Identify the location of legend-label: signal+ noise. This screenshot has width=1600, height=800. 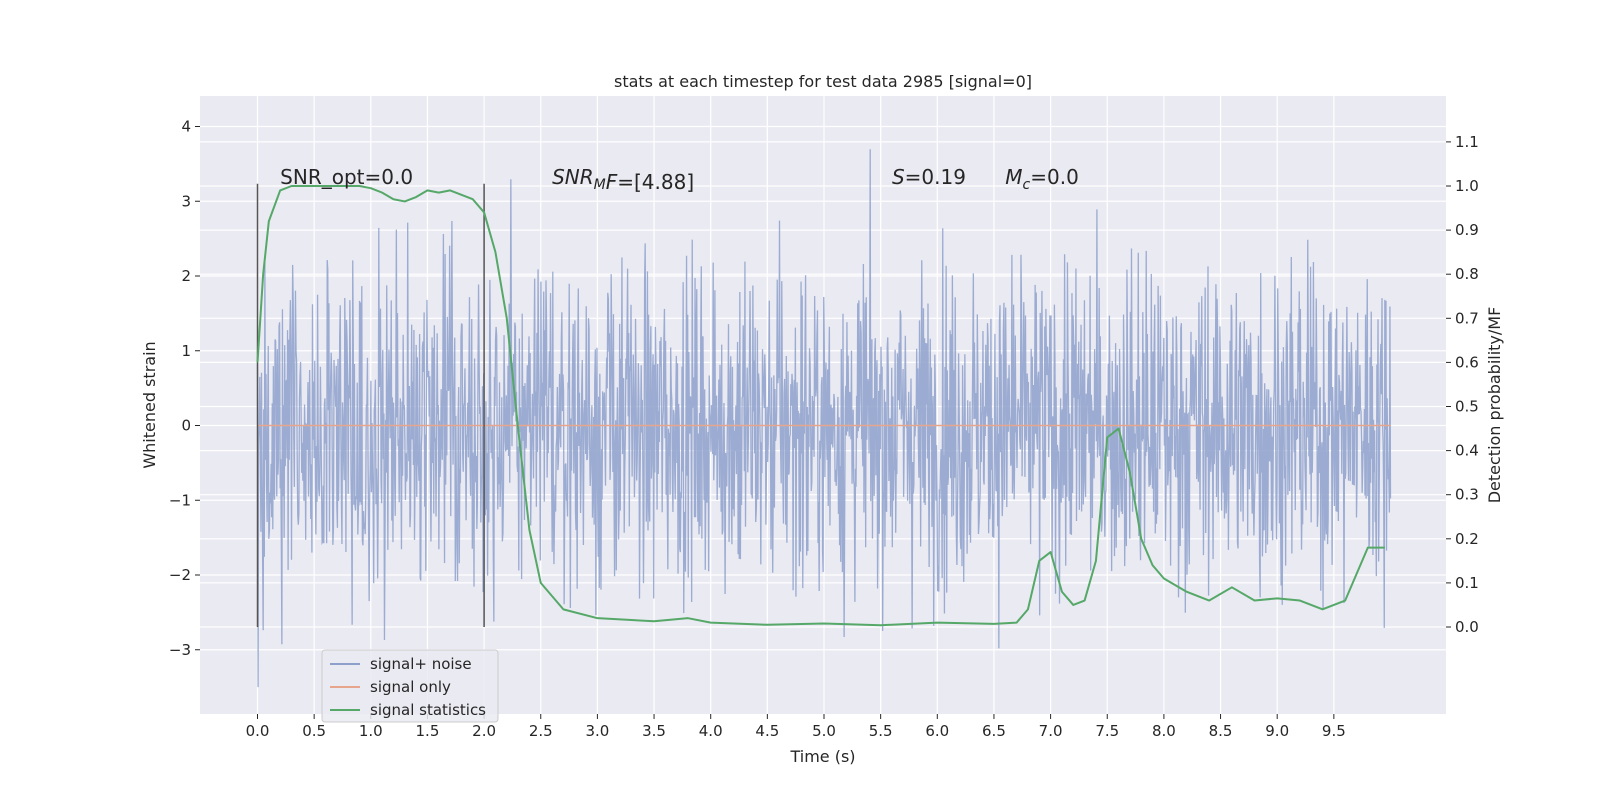
(421, 664).